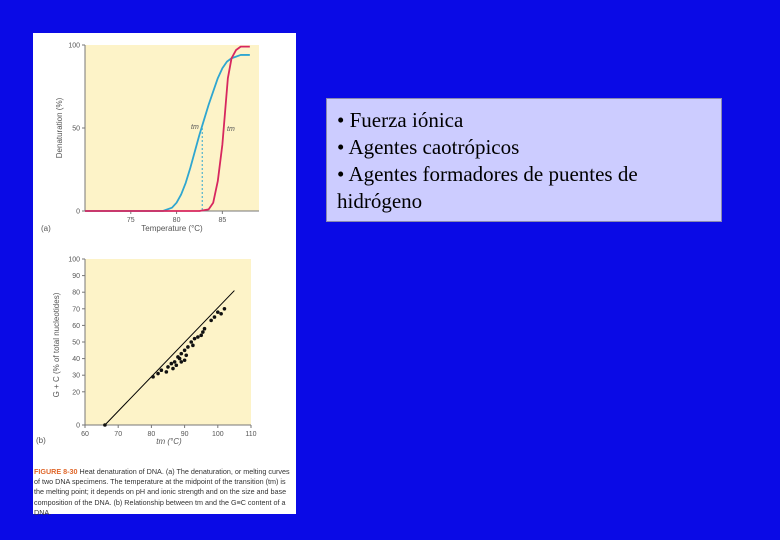  What do you see at coordinates (172, 228) in the screenshot?
I see `plot-a-xlabel: Temperature (°C)` at bounding box center [172, 228].